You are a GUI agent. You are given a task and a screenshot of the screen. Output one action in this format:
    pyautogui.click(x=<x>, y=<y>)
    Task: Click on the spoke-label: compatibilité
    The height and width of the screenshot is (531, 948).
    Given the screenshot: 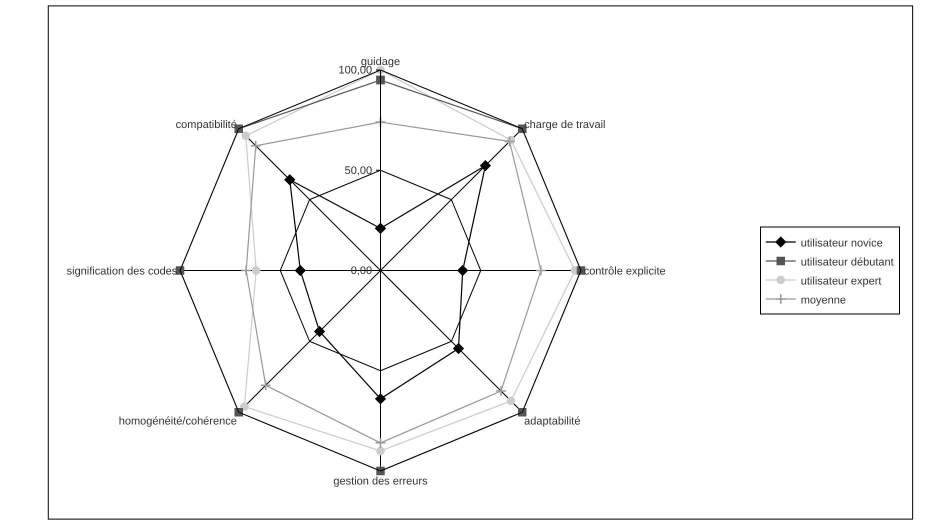 What is the action you would take?
    pyautogui.click(x=206, y=124)
    